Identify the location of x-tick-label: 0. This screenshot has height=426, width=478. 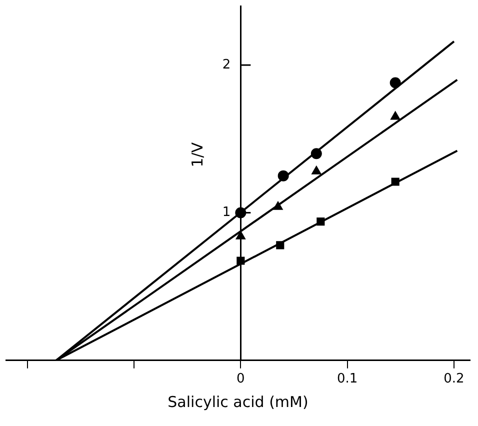
(240, 379).